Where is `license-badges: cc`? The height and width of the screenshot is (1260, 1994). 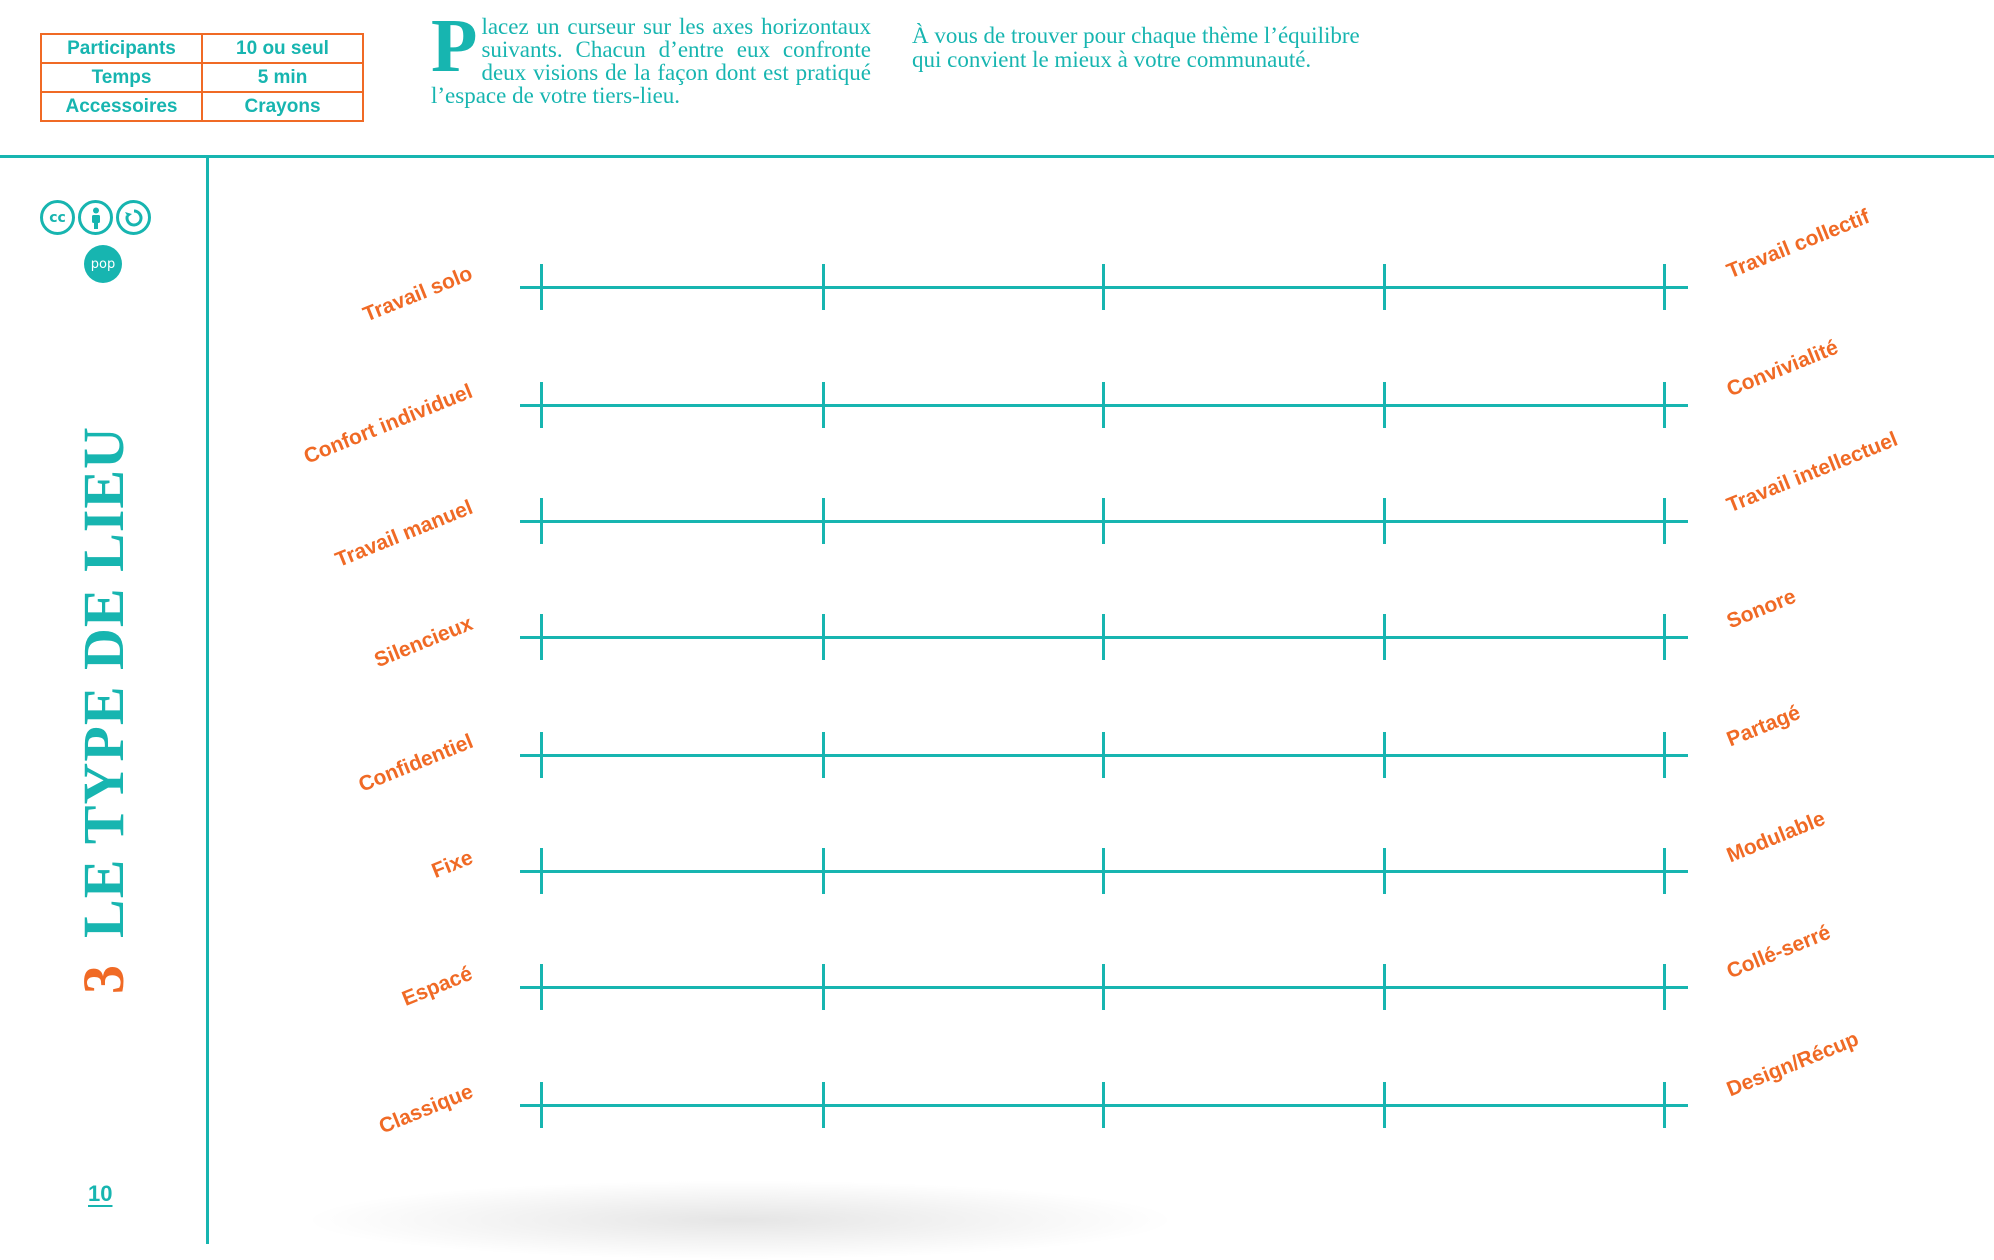 license-badges: cc is located at coordinates (95, 217).